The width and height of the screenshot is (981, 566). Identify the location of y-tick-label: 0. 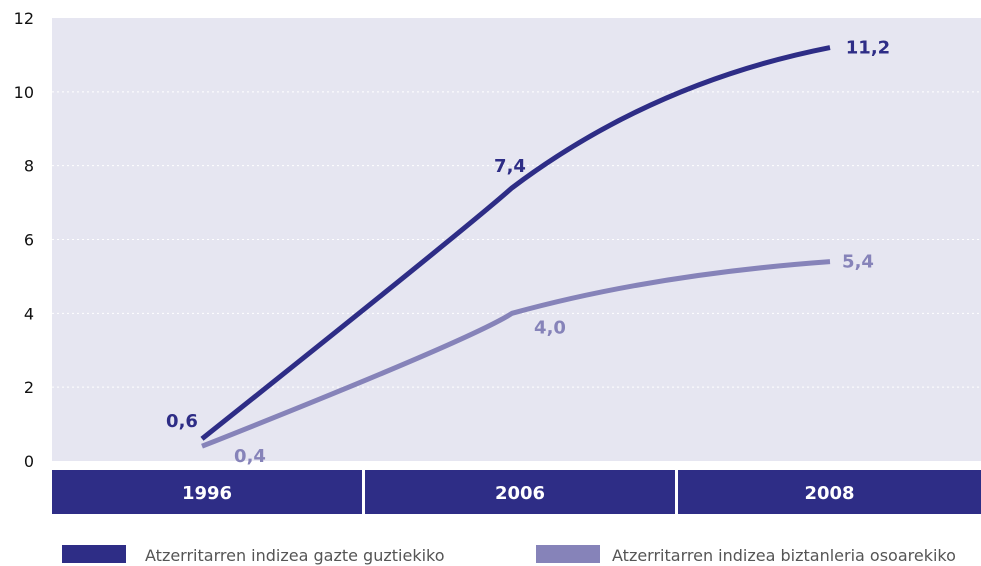
(29, 461).